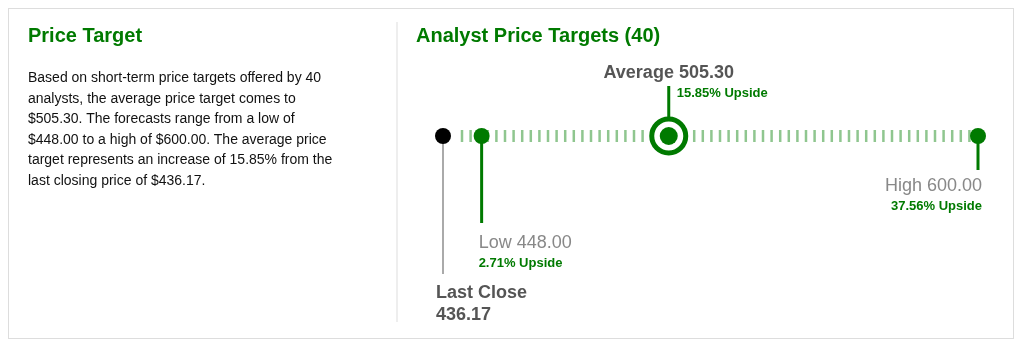  What do you see at coordinates (495, 242) in the screenshot?
I see `category-label: Low` at bounding box center [495, 242].